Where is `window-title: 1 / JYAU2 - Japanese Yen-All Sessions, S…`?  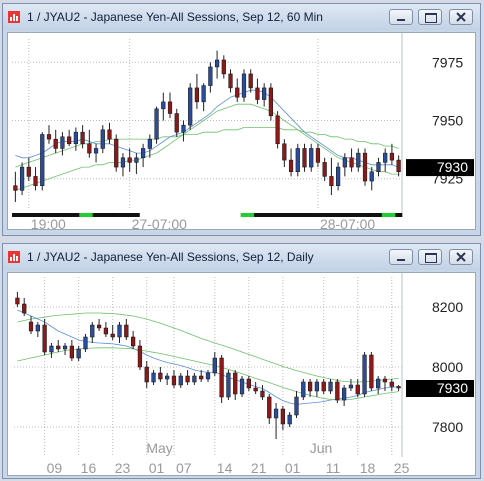 window-title: 1 / JYAU2 - Japanese Yen-All Sessions, S… is located at coordinates (170, 257).